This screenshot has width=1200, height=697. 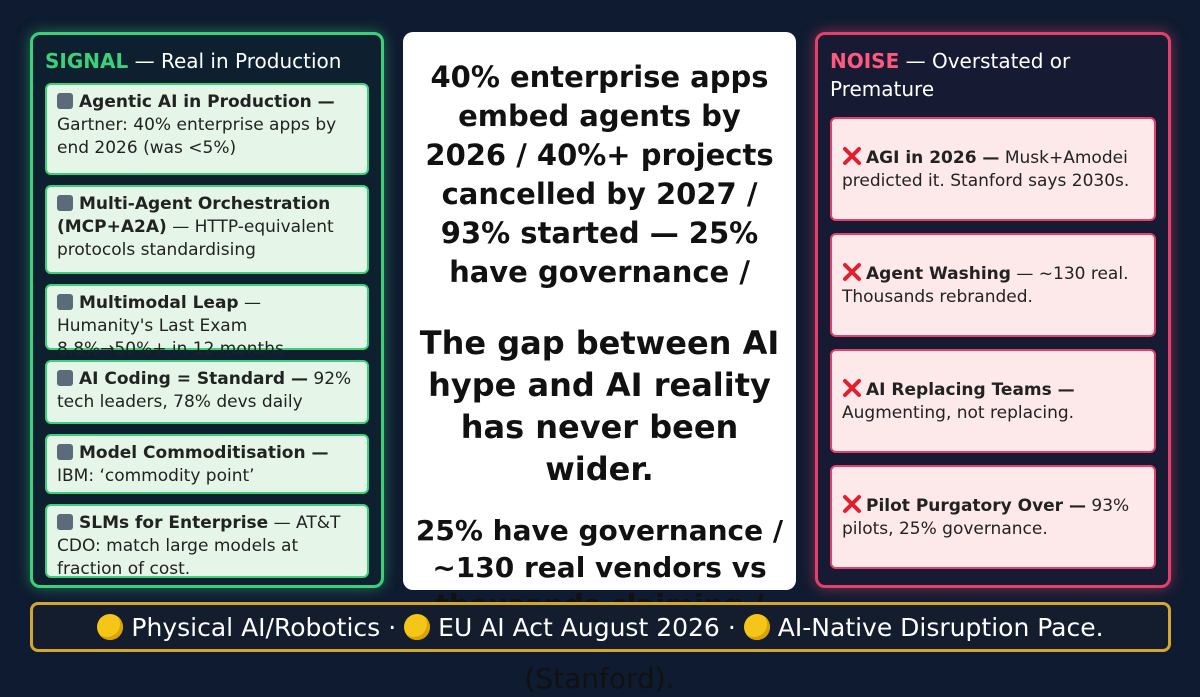 I want to click on card-title: Agent Washing, so click(x=938, y=273).